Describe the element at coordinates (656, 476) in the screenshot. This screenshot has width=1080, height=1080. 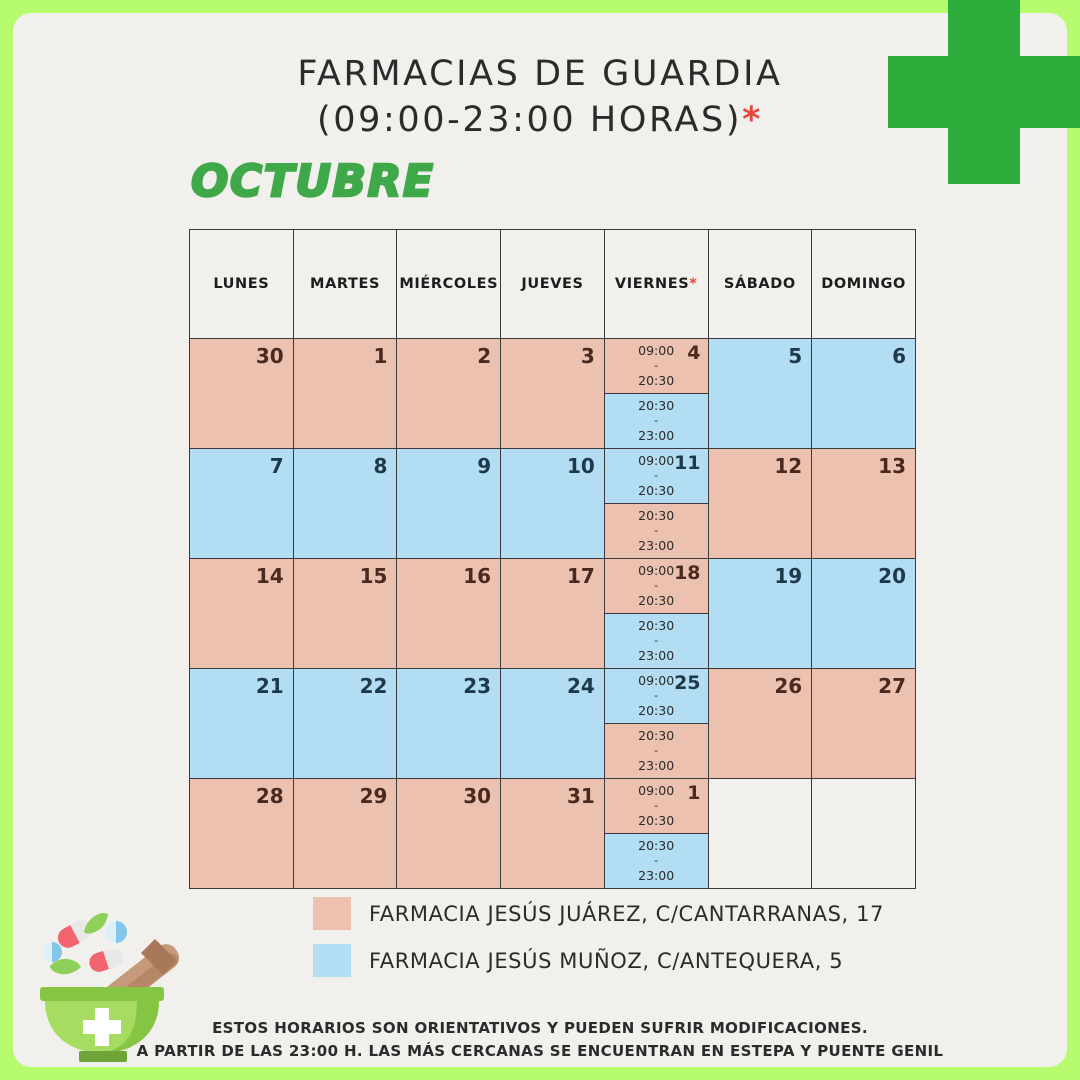
I see `friday-shift-morning: 09:00-20:30 11` at that location.